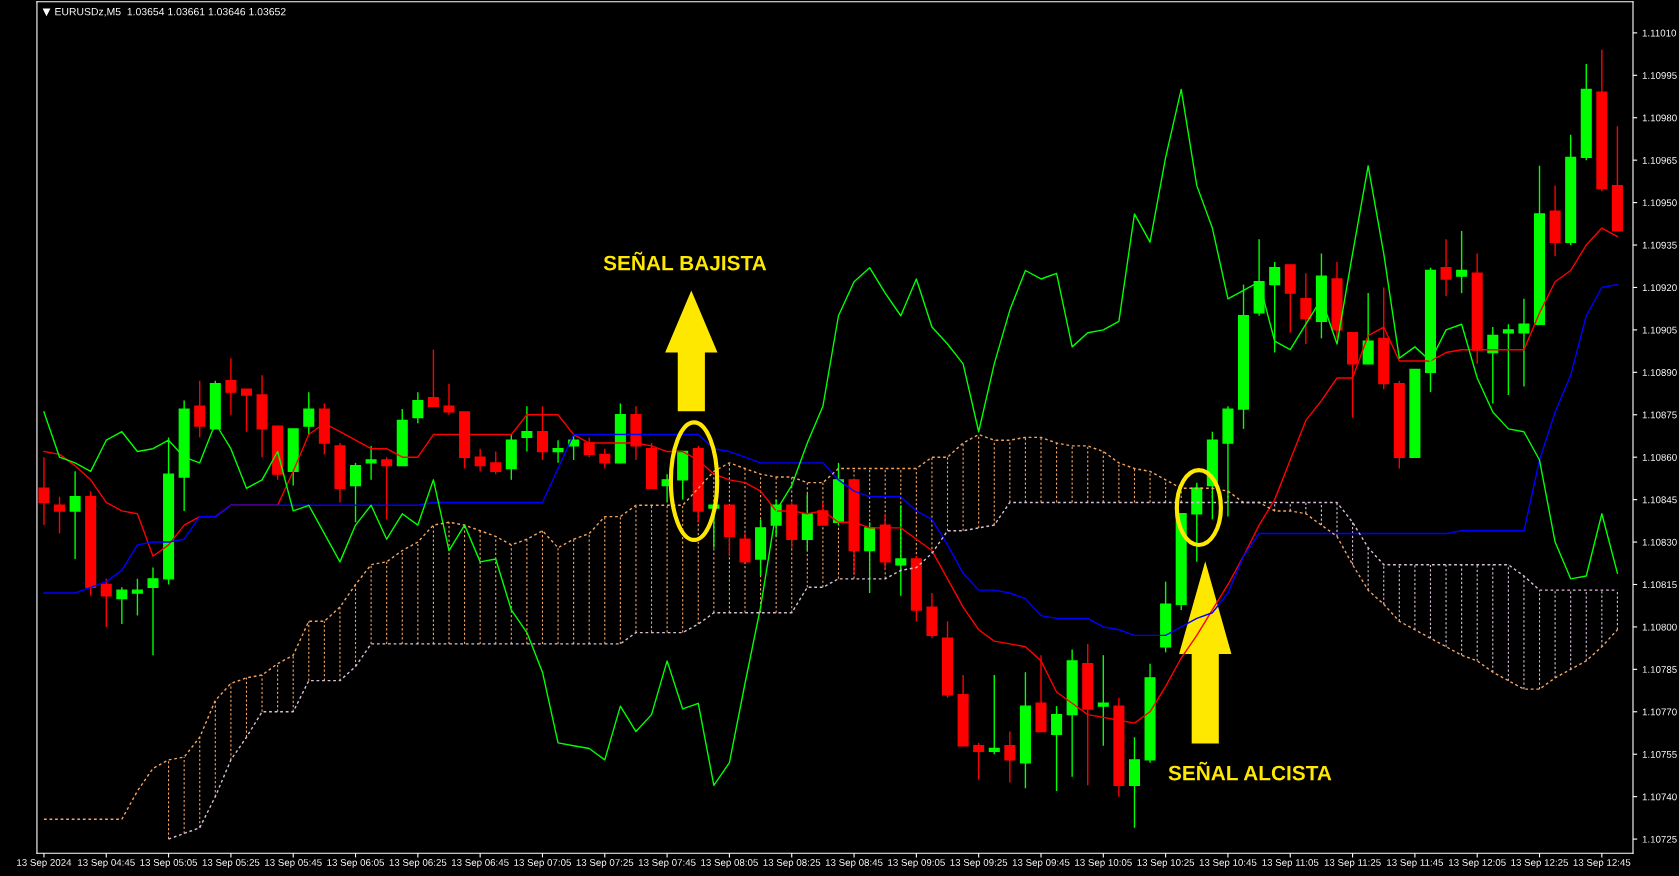  What do you see at coordinates (169, 863) in the screenshot?
I see `x-tick-label: 13 Sep 05:05` at bounding box center [169, 863].